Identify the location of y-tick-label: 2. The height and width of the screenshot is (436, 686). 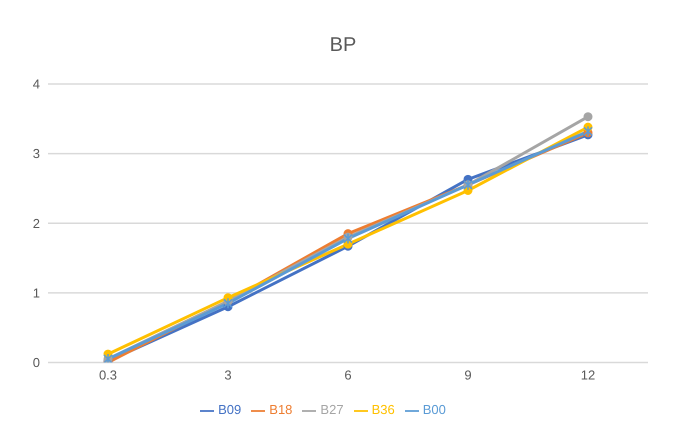
(36, 223).